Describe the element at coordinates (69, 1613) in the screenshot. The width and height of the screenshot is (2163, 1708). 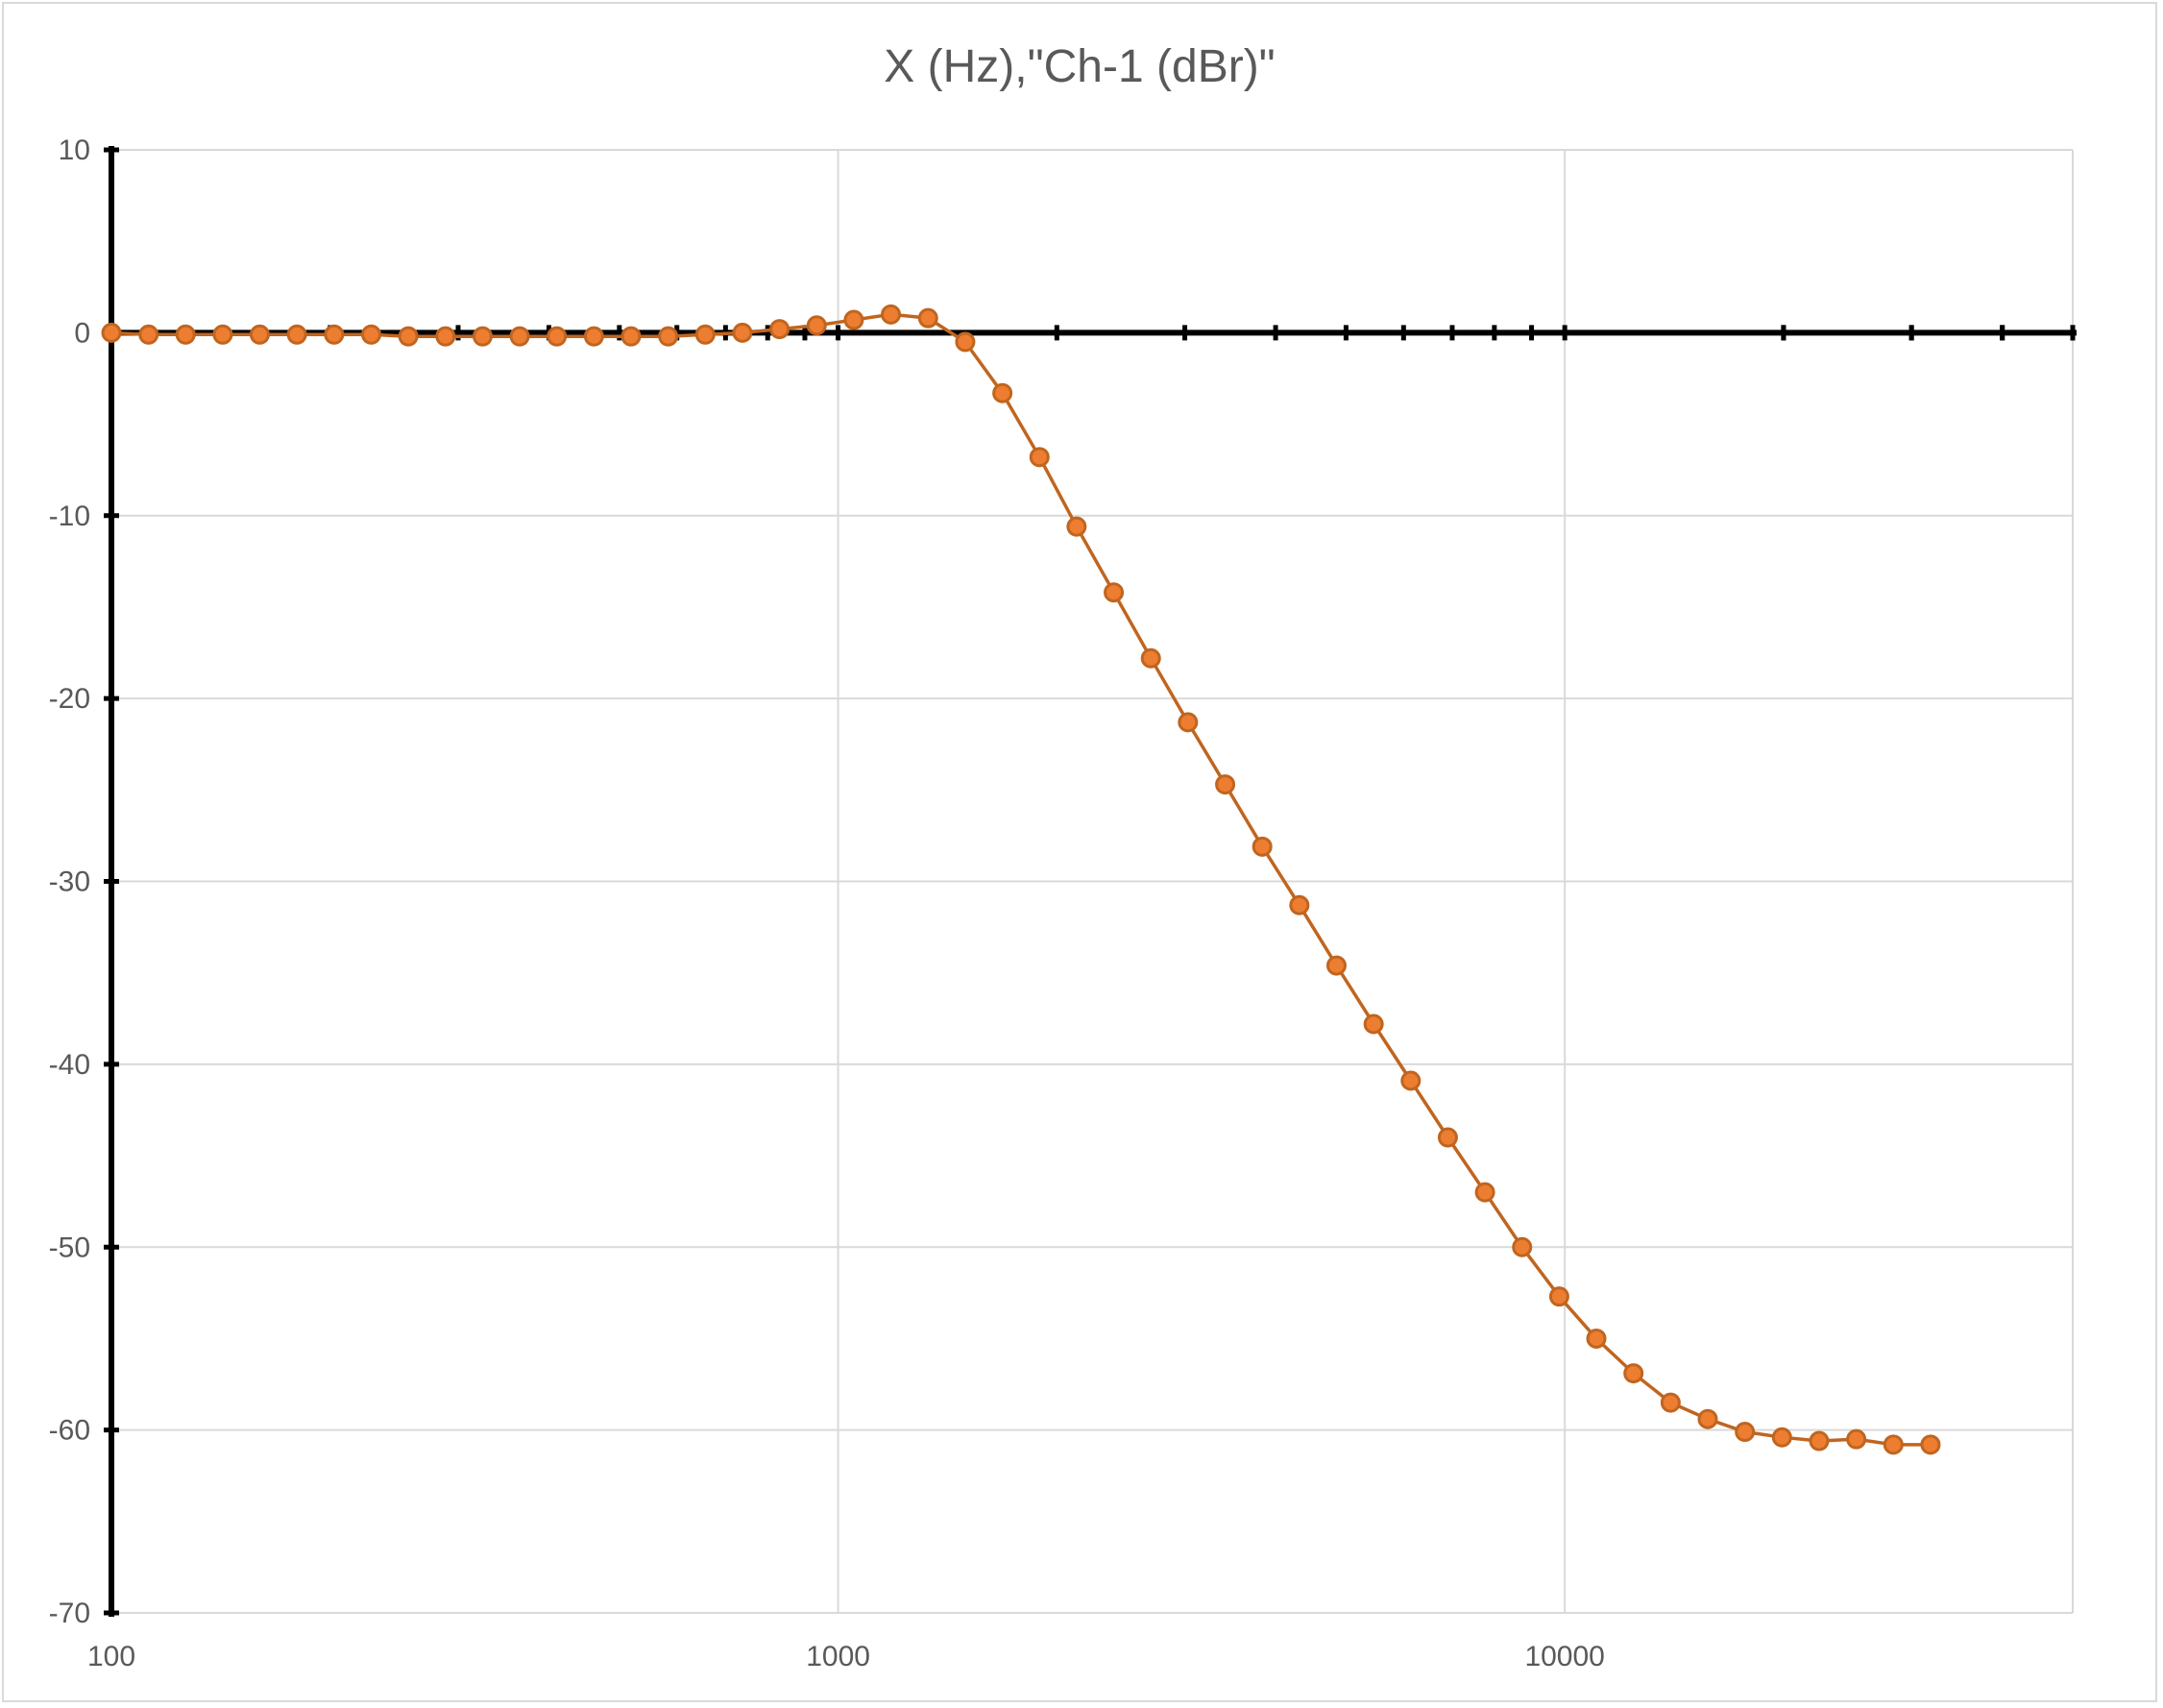
I see `y-tick-label: -70` at that location.